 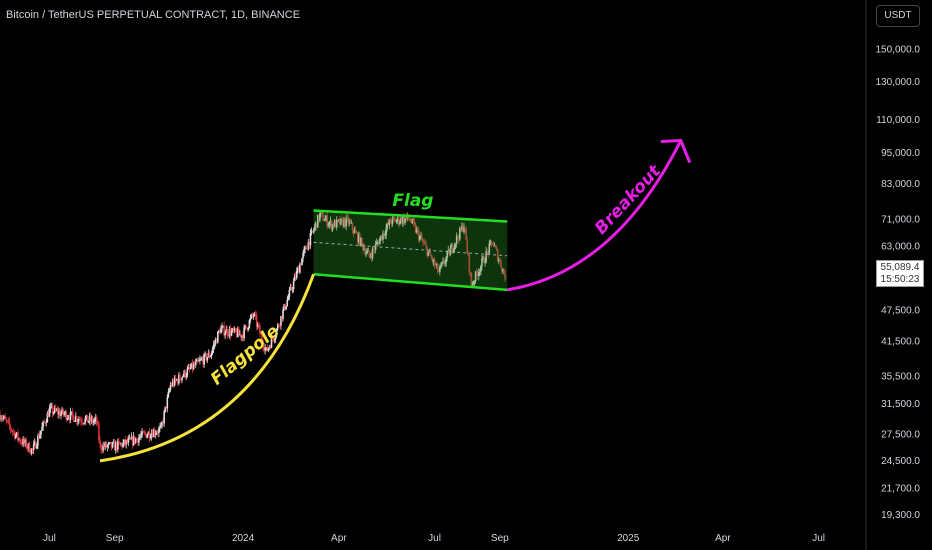 I want to click on x-tick-label: Apr, so click(x=723, y=538).